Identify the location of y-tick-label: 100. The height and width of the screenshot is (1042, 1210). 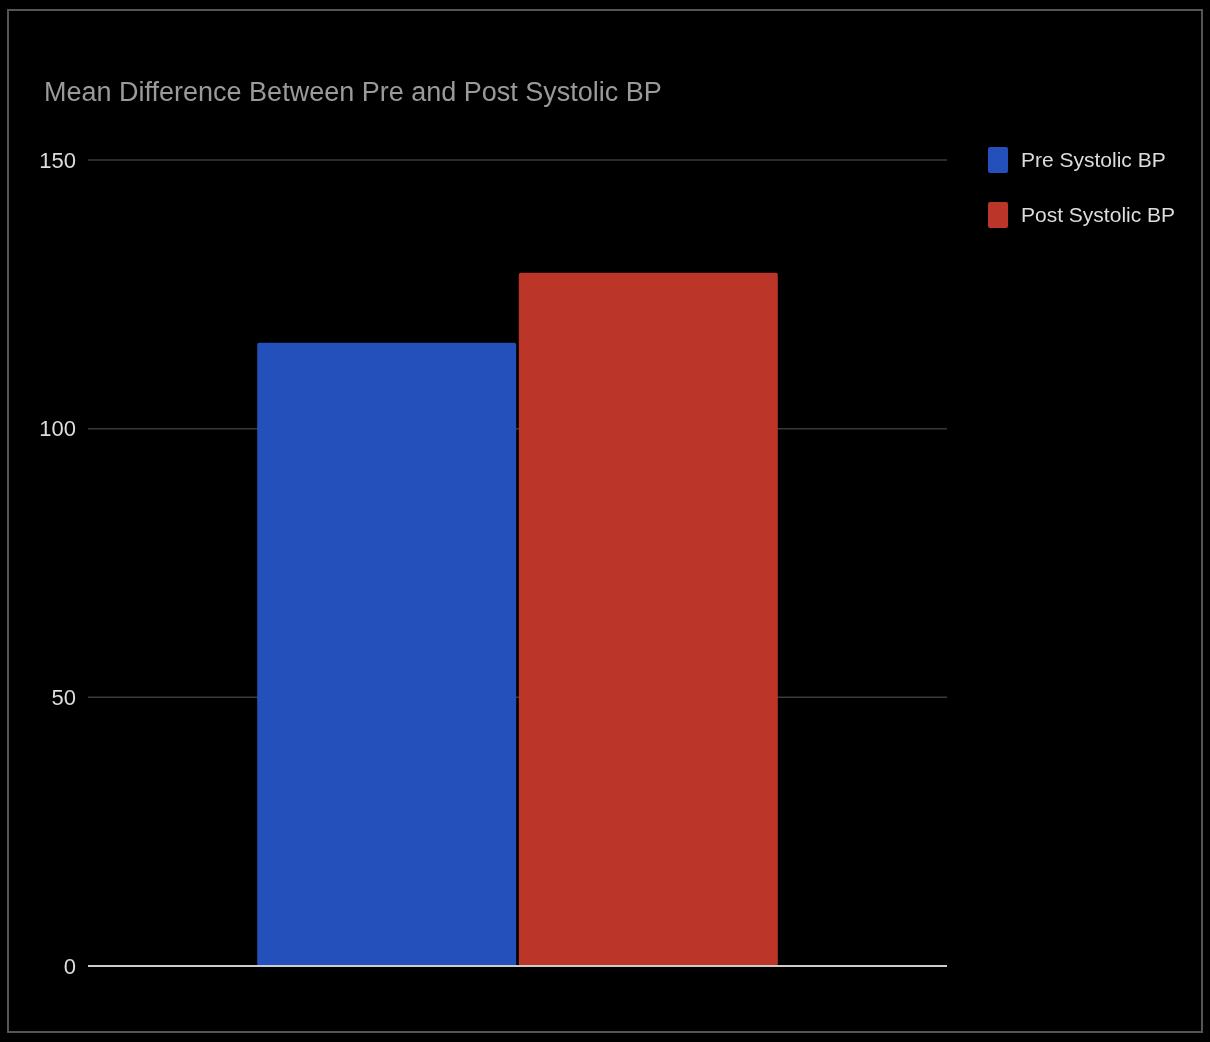
(57, 429).